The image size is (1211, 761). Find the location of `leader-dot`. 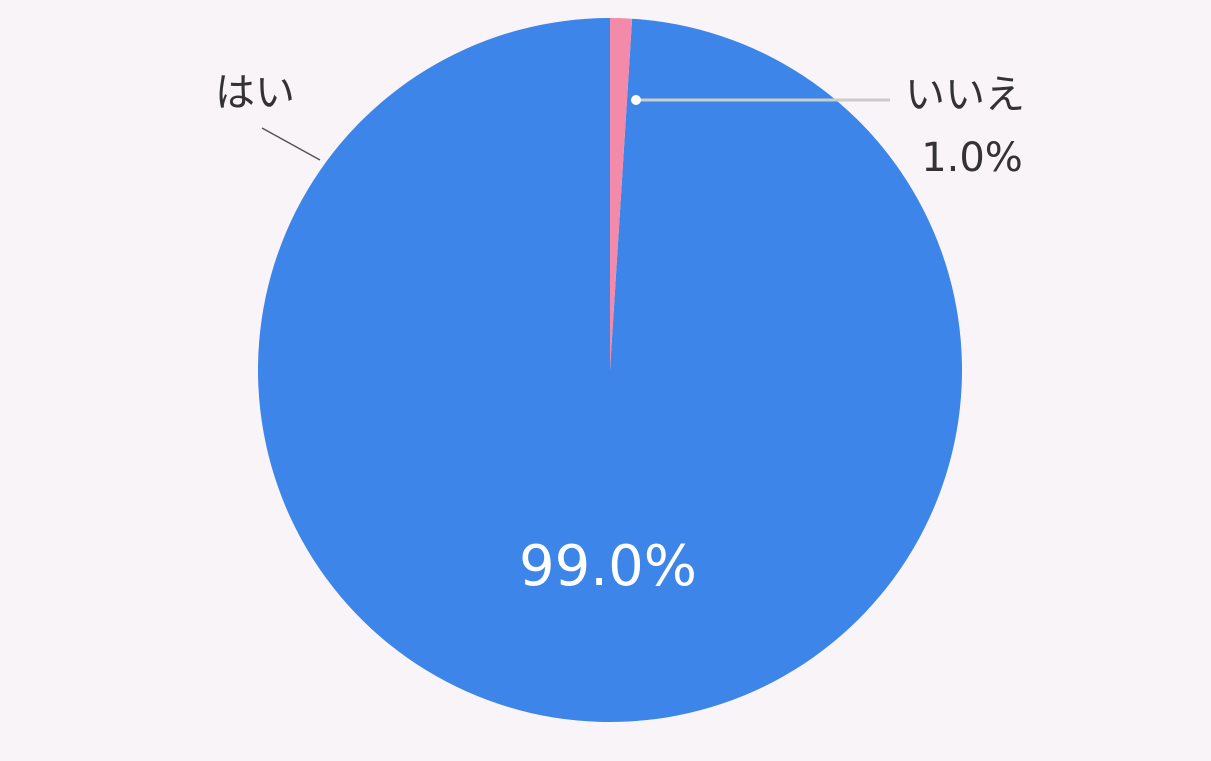

leader-dot is located at coordinates (636, 100).